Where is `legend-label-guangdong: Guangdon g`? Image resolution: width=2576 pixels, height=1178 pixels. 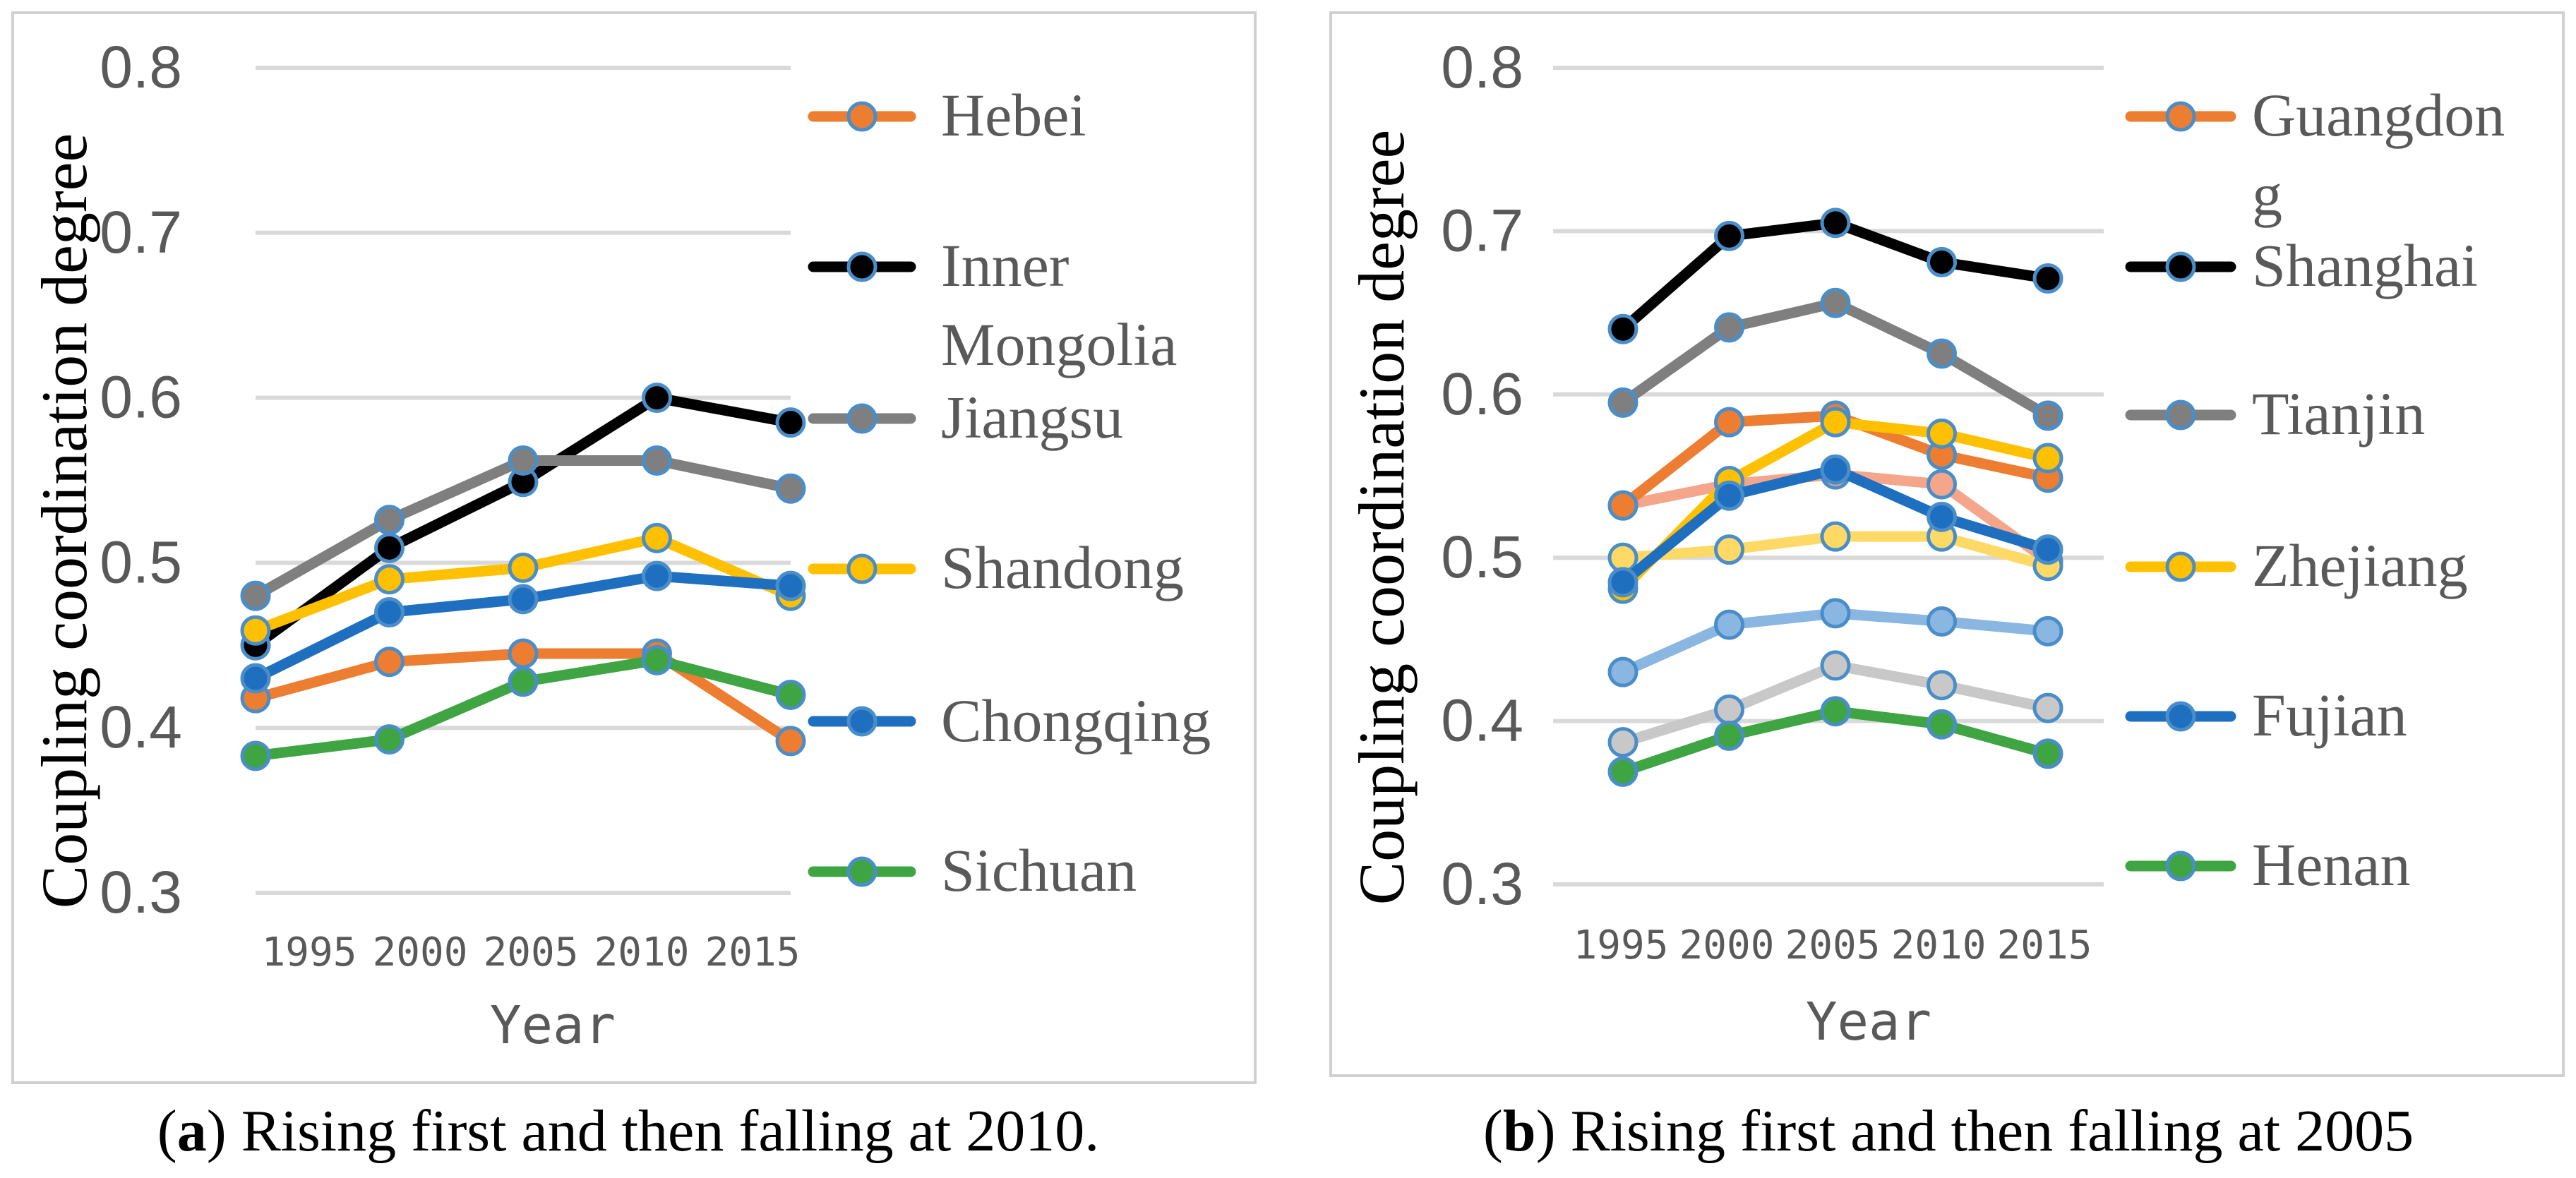 legend-label-guangdong: Guangdon g is located at coordinates (2386, 154).